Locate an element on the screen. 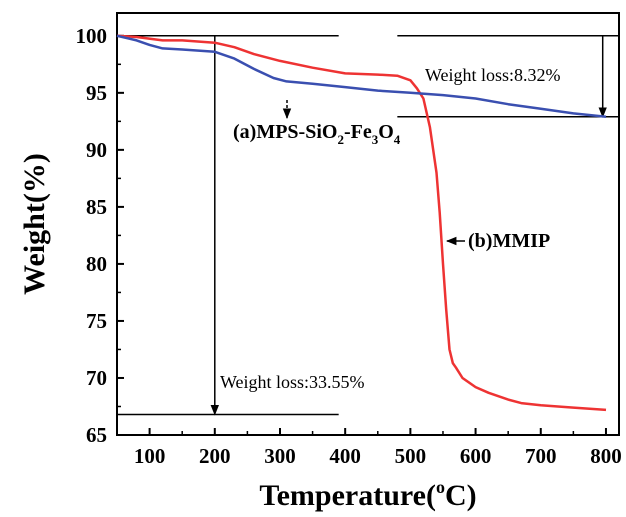  series-label-b: (b)MMIP is located at coordinates (509, 241).